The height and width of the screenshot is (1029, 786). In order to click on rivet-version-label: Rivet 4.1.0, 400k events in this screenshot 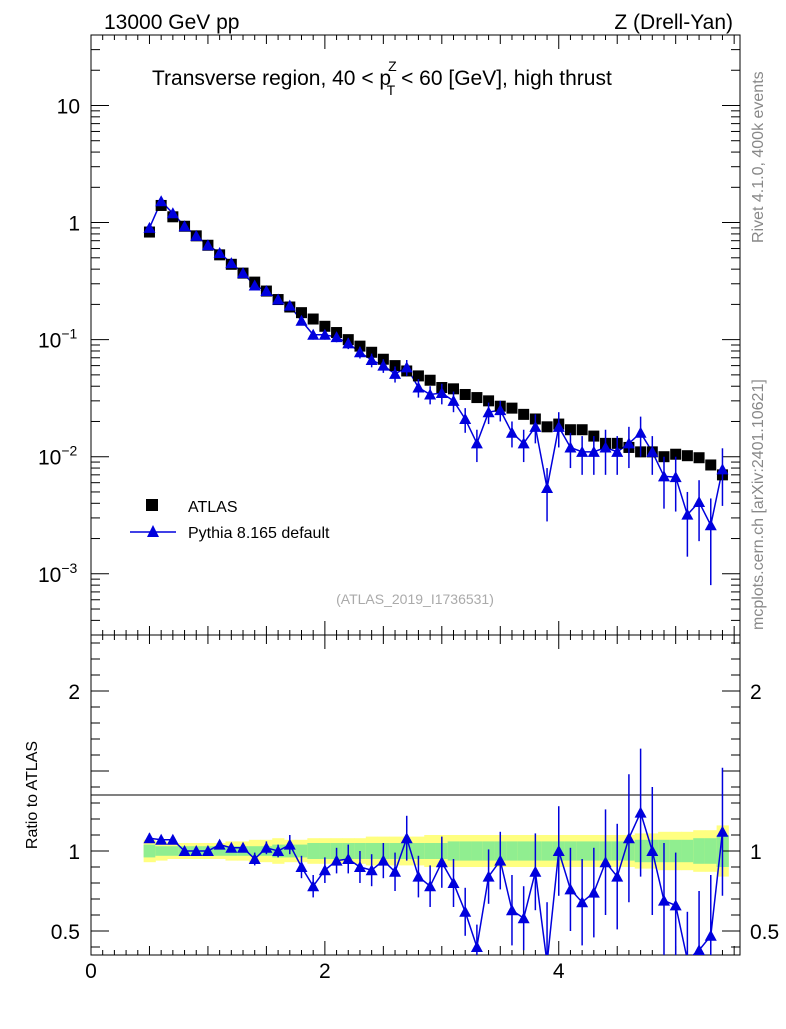, I will do `click(758, 157)`.